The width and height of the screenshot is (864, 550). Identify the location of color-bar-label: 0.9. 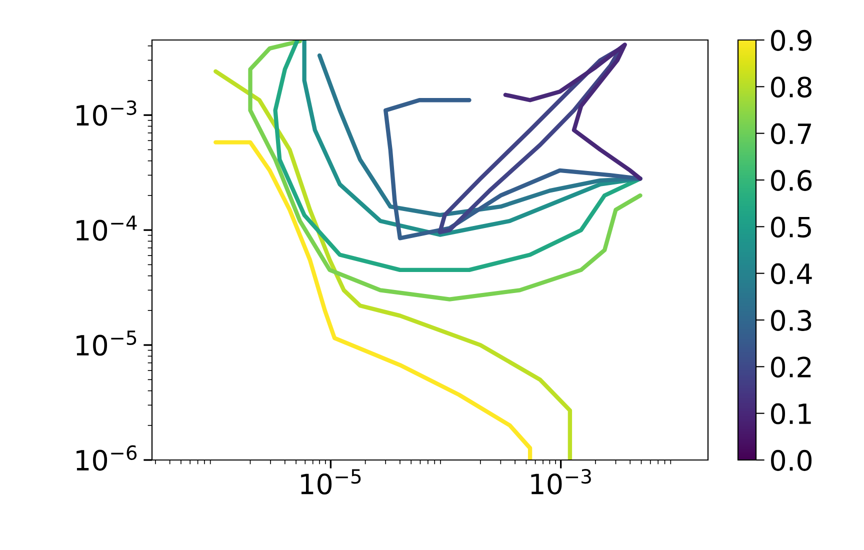
(791, 40).